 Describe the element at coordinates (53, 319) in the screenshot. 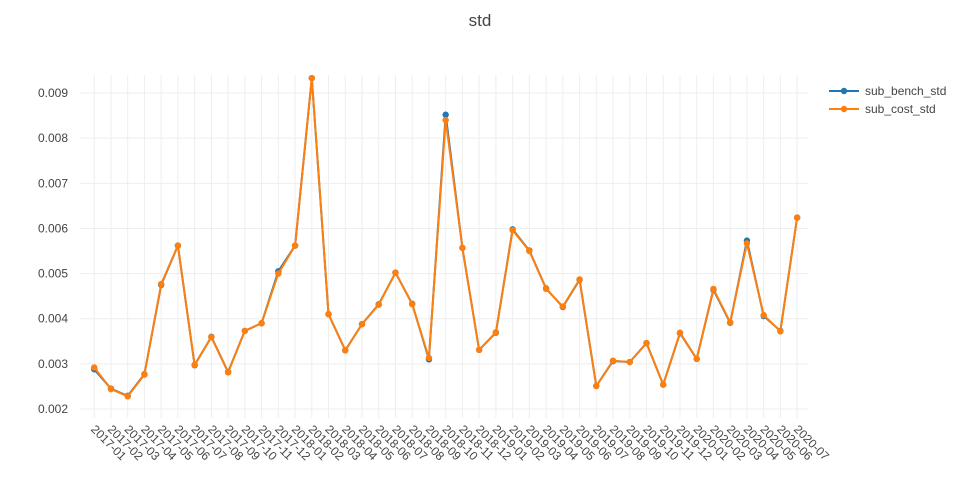

I see `y-tick-label: 0.004` at that location.